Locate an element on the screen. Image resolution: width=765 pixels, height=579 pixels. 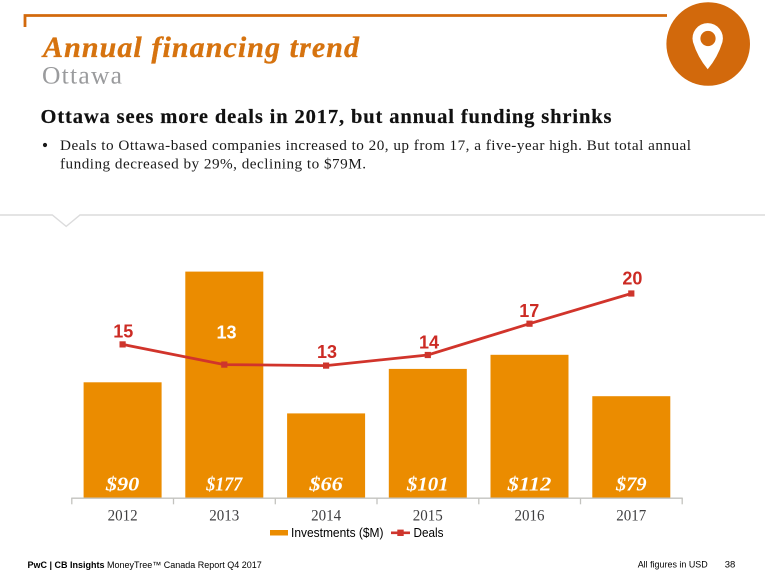
svg-text: Deals is located at coordinates (429, 533).